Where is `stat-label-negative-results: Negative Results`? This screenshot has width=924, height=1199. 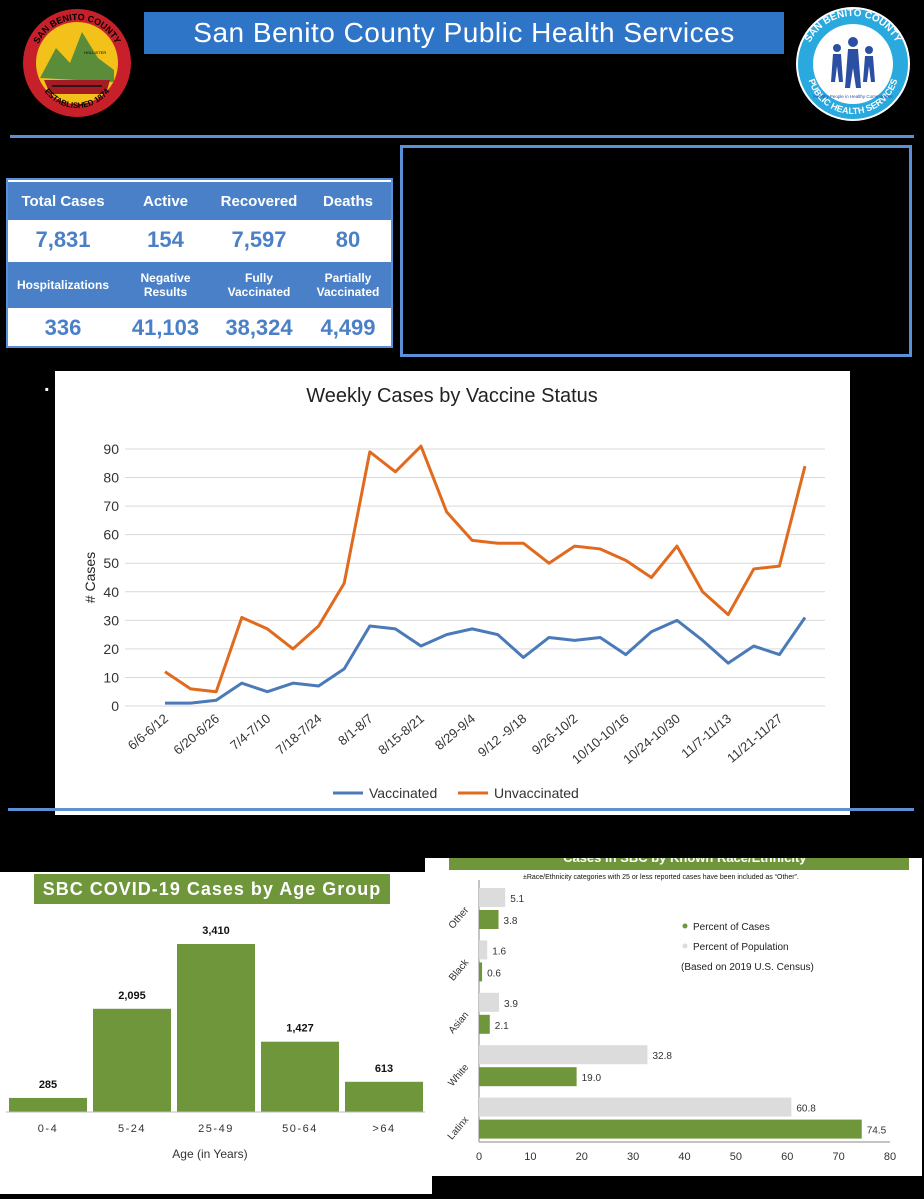
stat-label-negative-results: Negative Results is located at coordinates (165, 285).